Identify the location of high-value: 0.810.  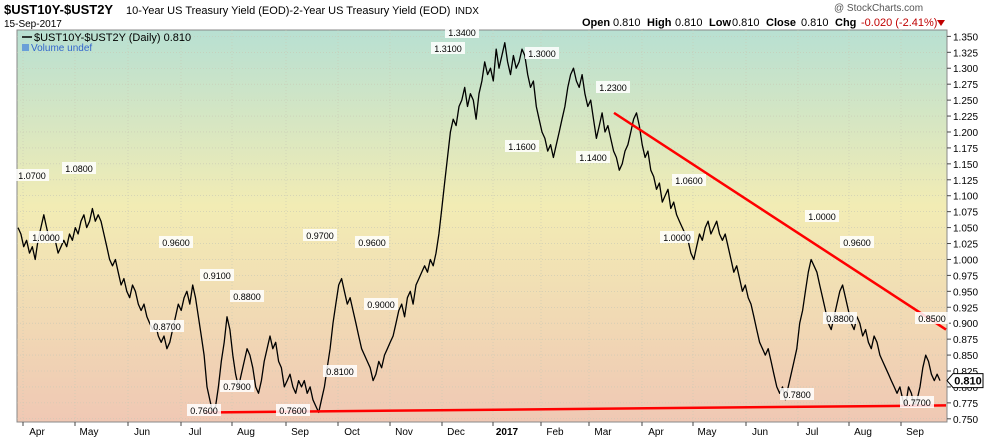
(689, 23).